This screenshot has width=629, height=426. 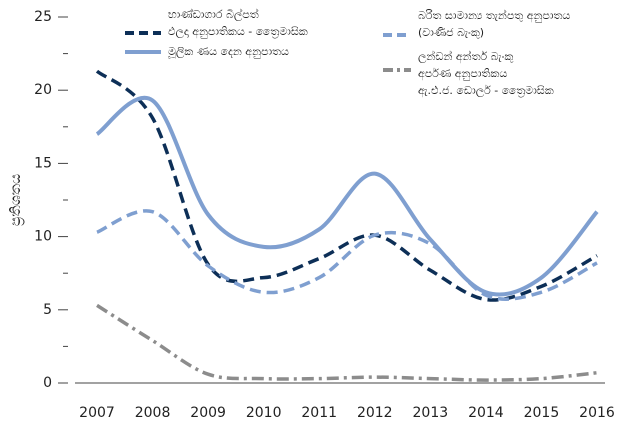 What do you see at coordinates (228, 51) in the screenshot?
I see `legend-label: මූලික ණය දෙන අනුපාතය` at bounding box center [228, 51].